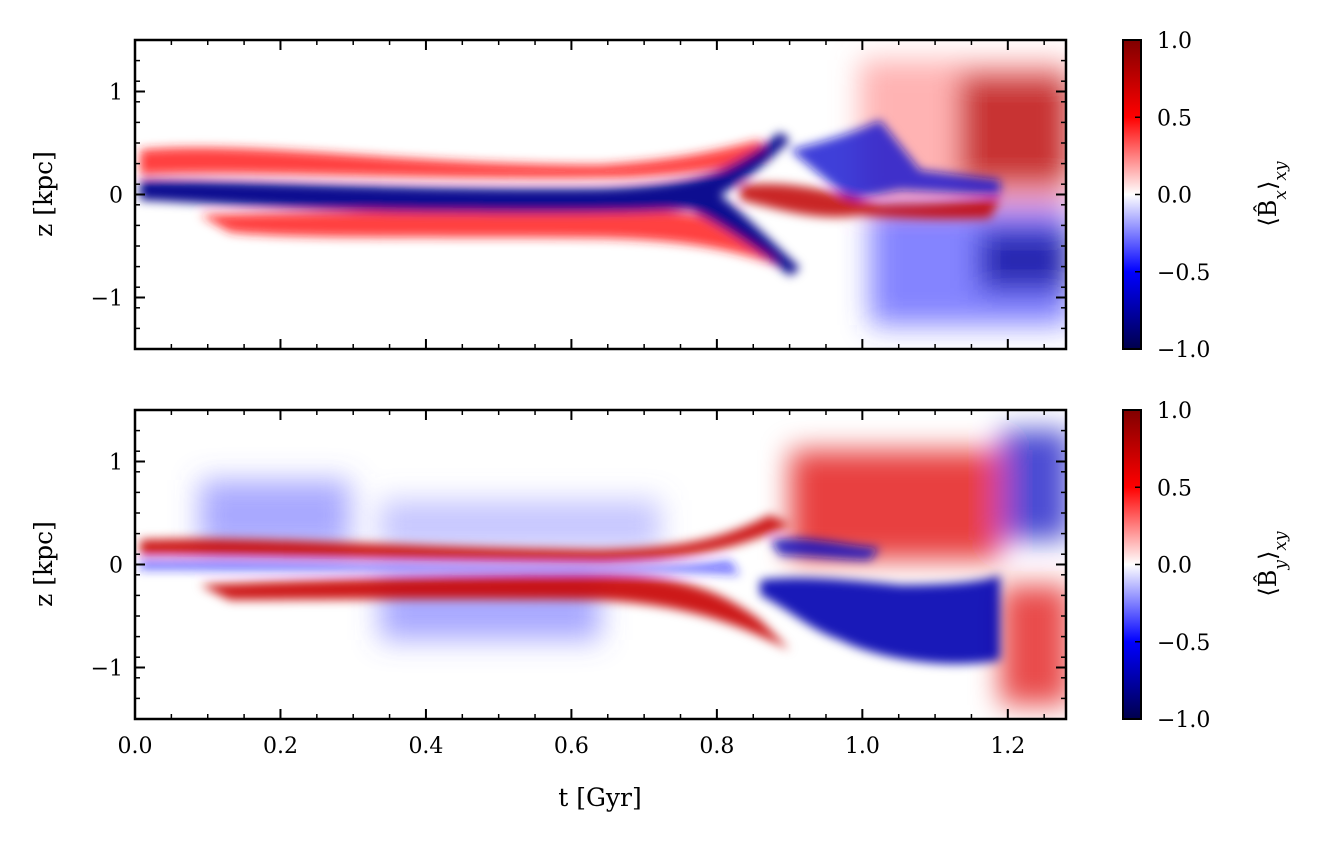  I want to click on region-lower-right-darkblue, so click(1023, 260).